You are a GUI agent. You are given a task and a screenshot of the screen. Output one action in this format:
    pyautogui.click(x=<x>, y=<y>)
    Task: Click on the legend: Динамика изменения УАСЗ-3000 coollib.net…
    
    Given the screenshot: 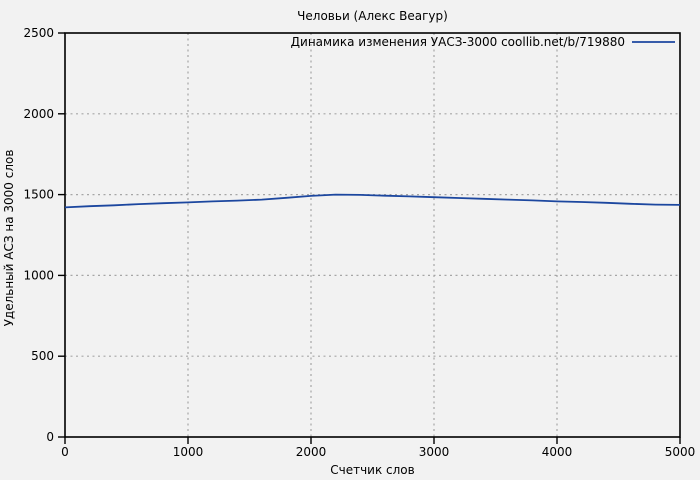 What is the action you would take?
    pyautogui.click(x=483, y=42)
    